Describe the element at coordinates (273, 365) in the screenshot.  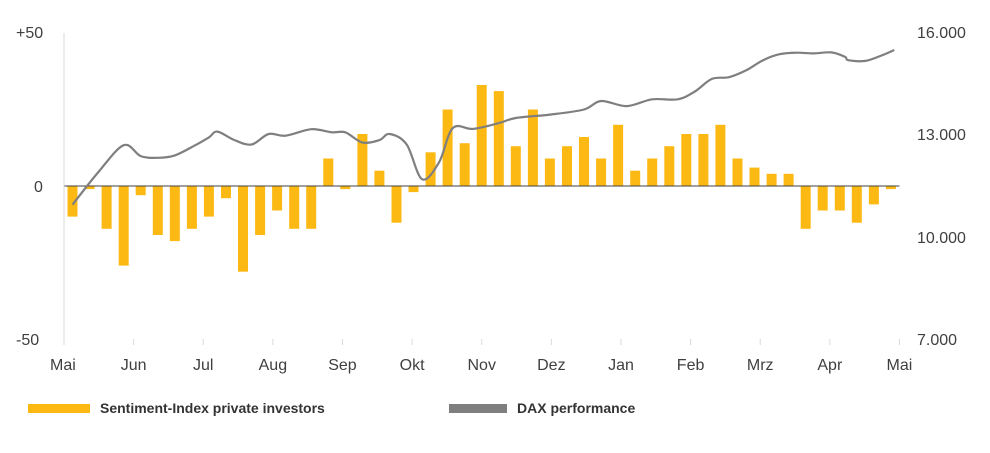
I see `x-tick-label-3: Aug` at that location.